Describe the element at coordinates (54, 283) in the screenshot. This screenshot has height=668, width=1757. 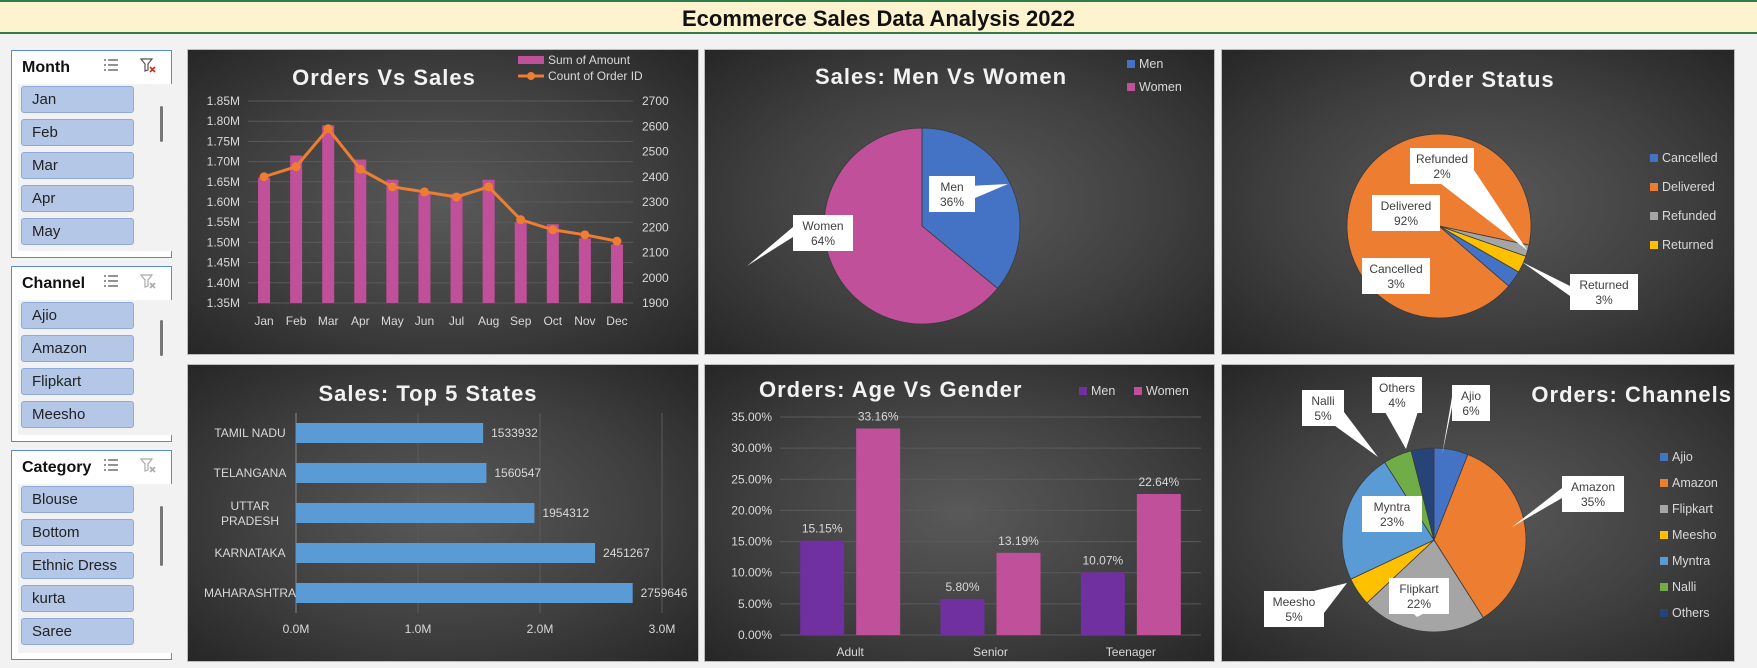
I see `channel-slicer-title: Channel` at that location.